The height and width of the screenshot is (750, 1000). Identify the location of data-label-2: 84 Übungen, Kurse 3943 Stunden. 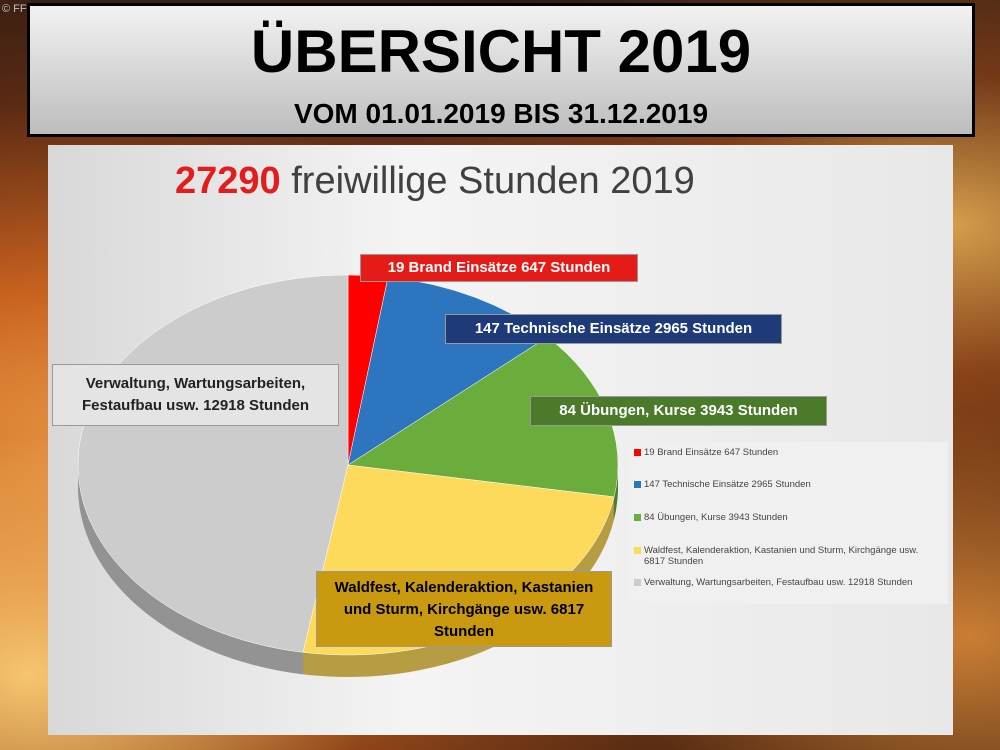
(678, 411).